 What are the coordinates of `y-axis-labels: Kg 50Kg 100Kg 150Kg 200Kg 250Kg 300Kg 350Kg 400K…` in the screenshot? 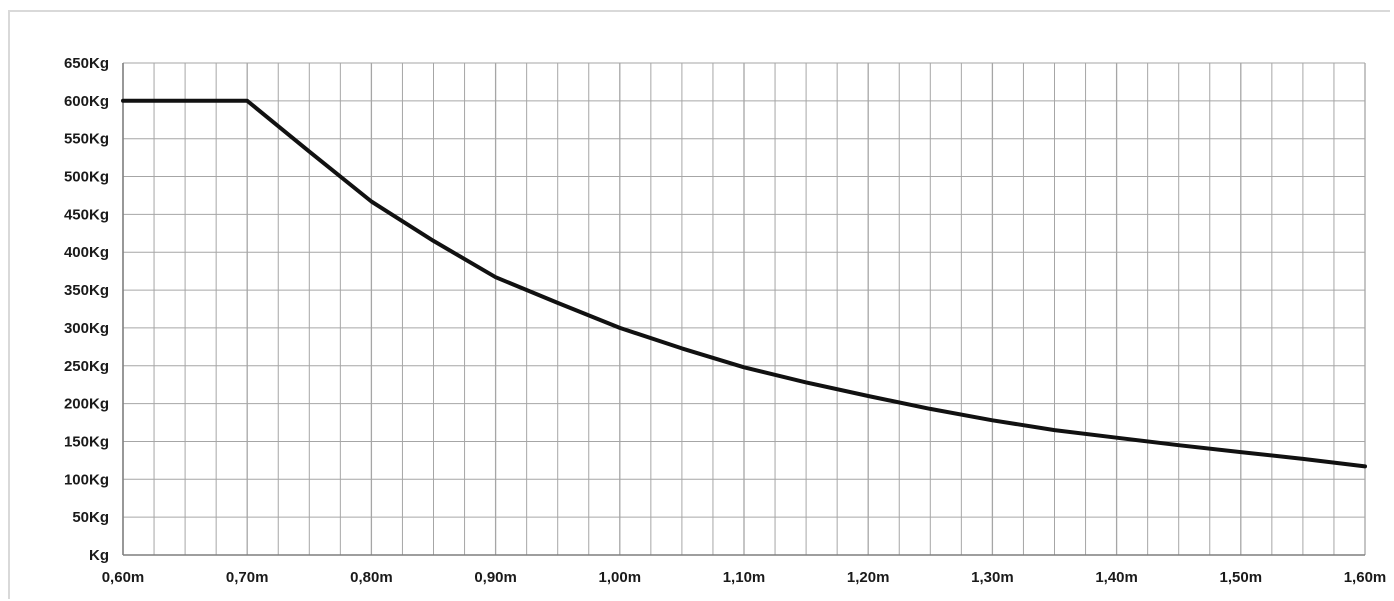 It's located at (86, 309).